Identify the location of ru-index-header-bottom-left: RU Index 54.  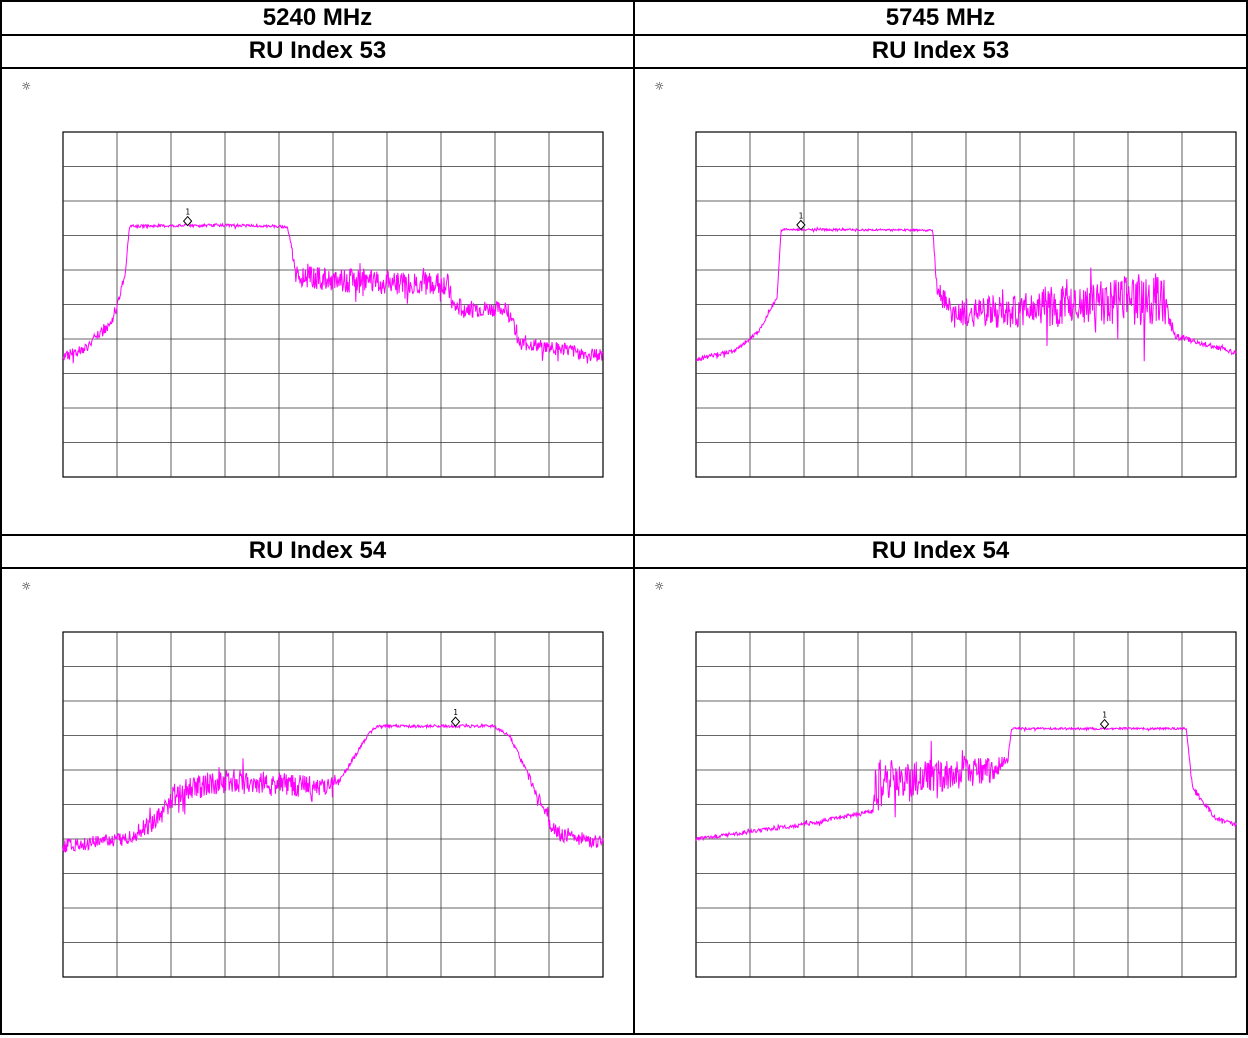
(317, 550).